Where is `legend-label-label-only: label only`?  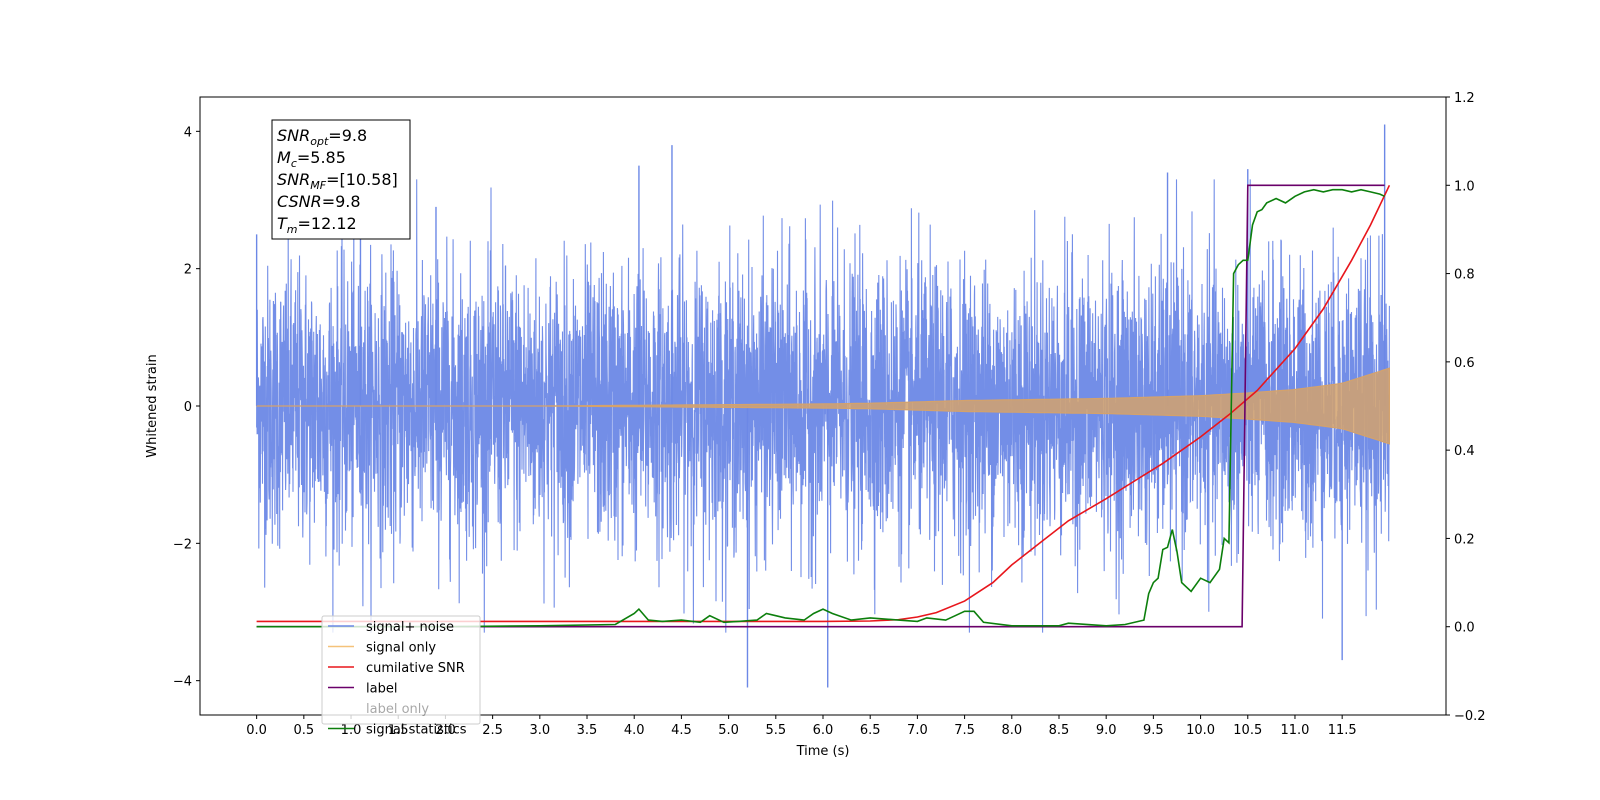
legend-label-label-only: label only is located at coordinates (397, 709).